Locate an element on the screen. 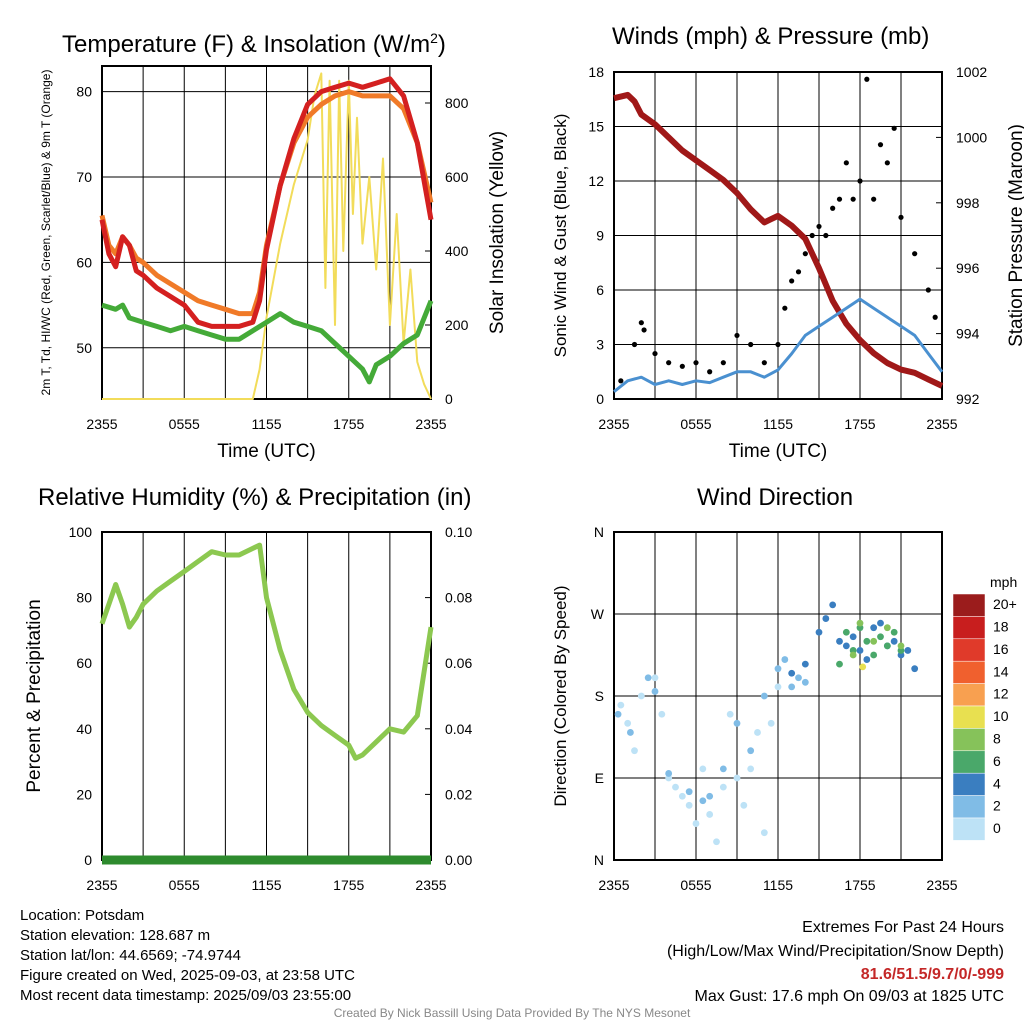 The height and width of the screenshot is (1024, 1024). y-right-axis-label: Solar Insolation (Yellow) is located at coordinates (497, 232).